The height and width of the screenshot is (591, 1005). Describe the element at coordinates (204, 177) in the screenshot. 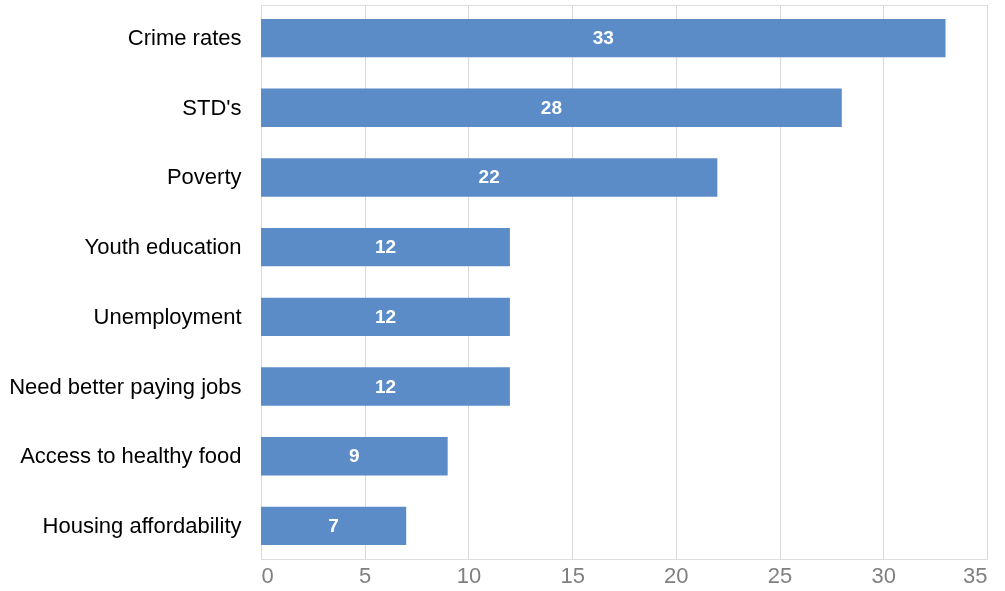

I see `y-tick-label: Poverty` at that location.